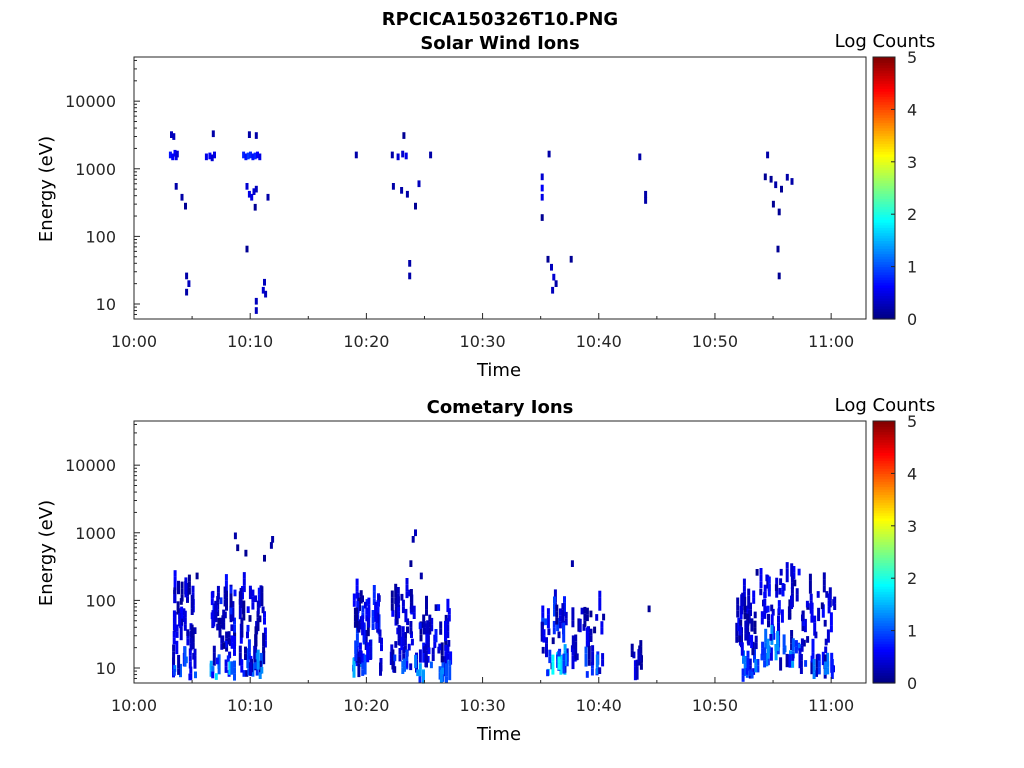 The height and width of the screenshot is (768, 1024). I want to click on colorbar-solar-wind: 0 1 2 3 4 5, so click(894, 188).